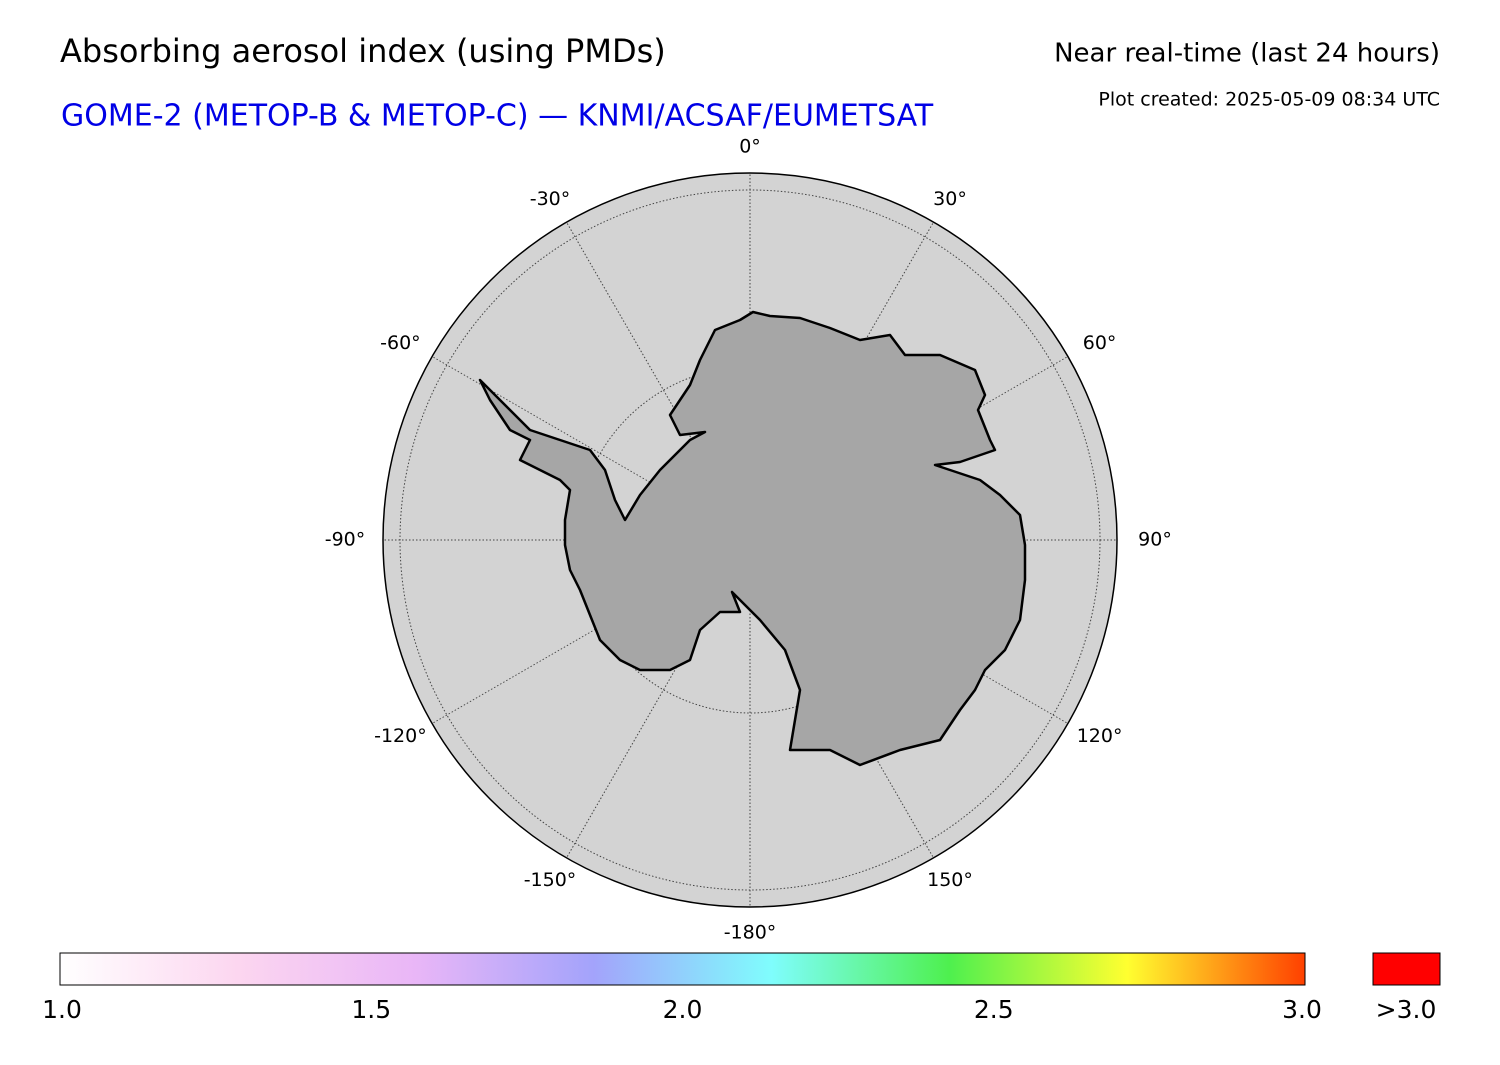  I want to click on colorbar, so click(682, 969).